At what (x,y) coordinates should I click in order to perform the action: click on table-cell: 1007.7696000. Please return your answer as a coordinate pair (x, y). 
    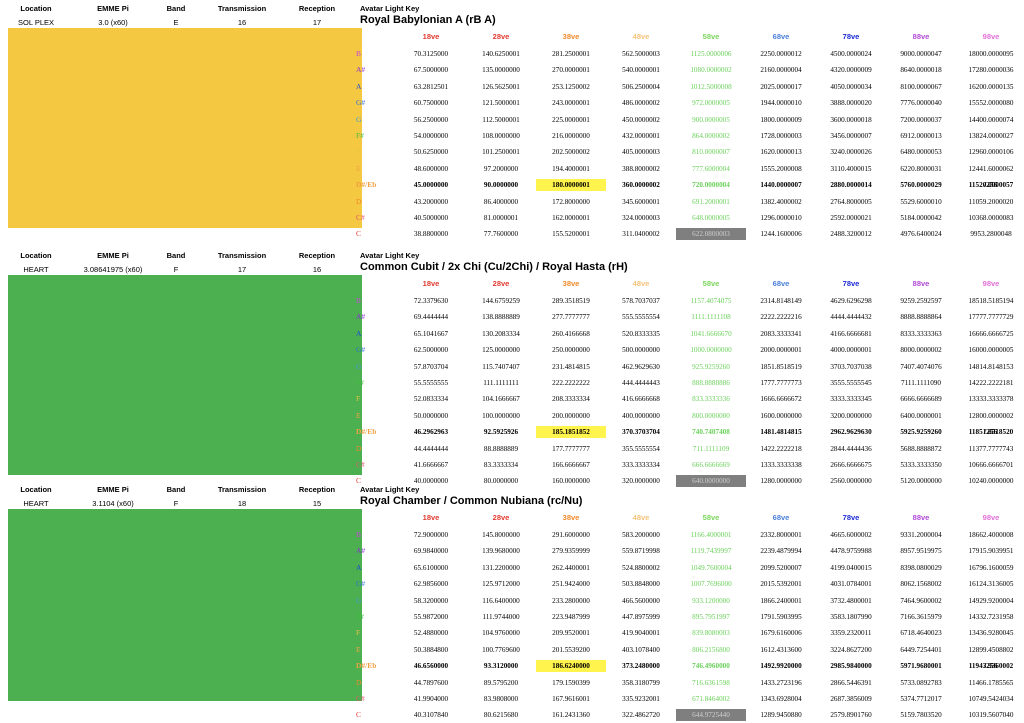
    Looking at the image, I should click on (711, 584).